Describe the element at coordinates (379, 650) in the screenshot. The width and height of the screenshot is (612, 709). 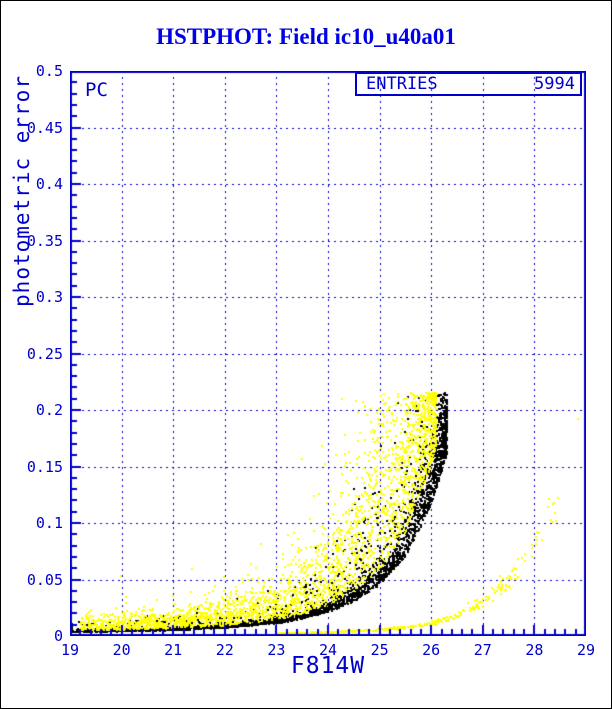
I see `x-tick-label: 25` at that location.